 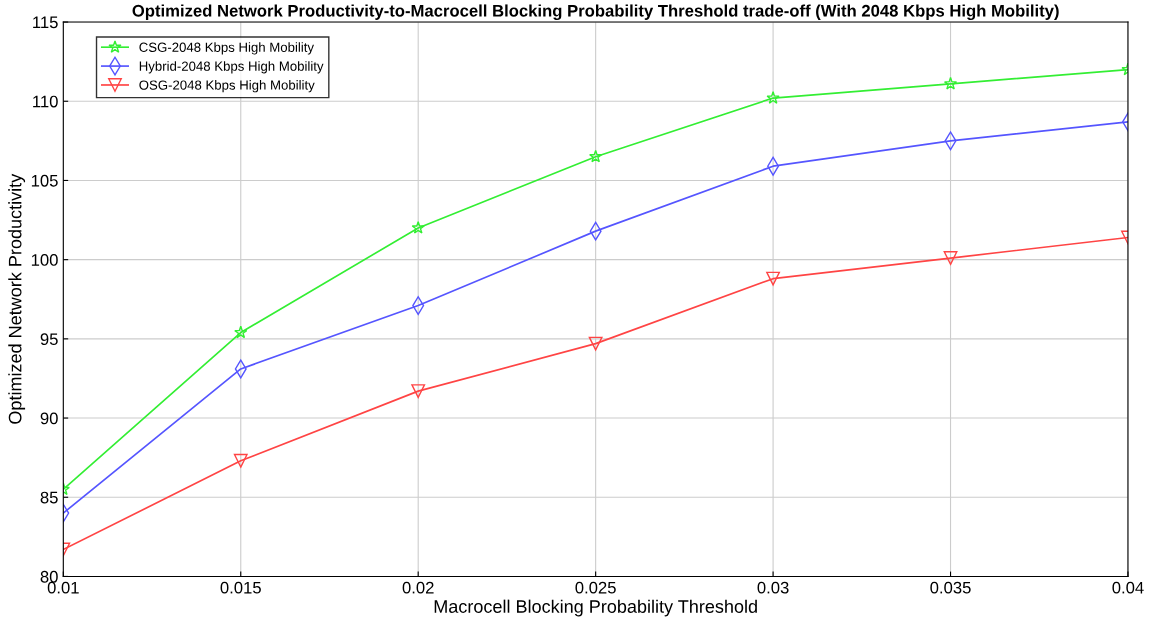 I want to click on legend-label: Hybrid-2048 Kbps High Mobility, so click(x=231, y=67).